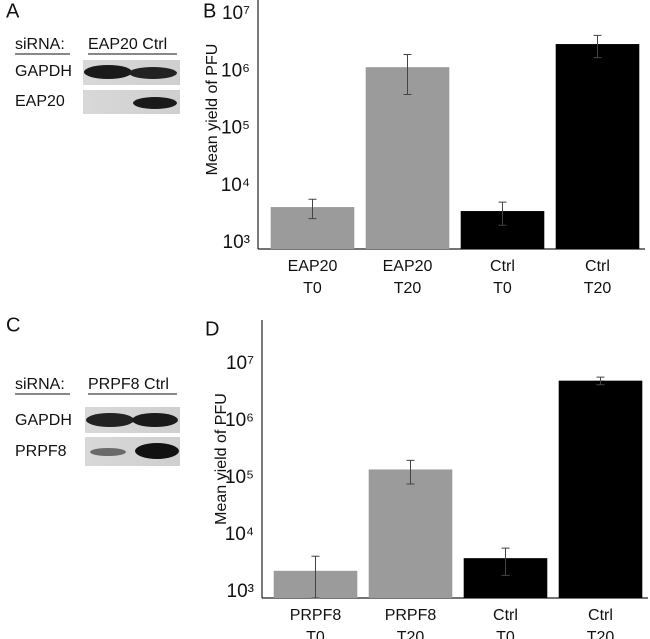 This screenshot has height=639, width=650. Describe the element at coordinates (128, 384) in the screenshot. I see `blot-lanes: PRPF8 Ctrl` at that location.